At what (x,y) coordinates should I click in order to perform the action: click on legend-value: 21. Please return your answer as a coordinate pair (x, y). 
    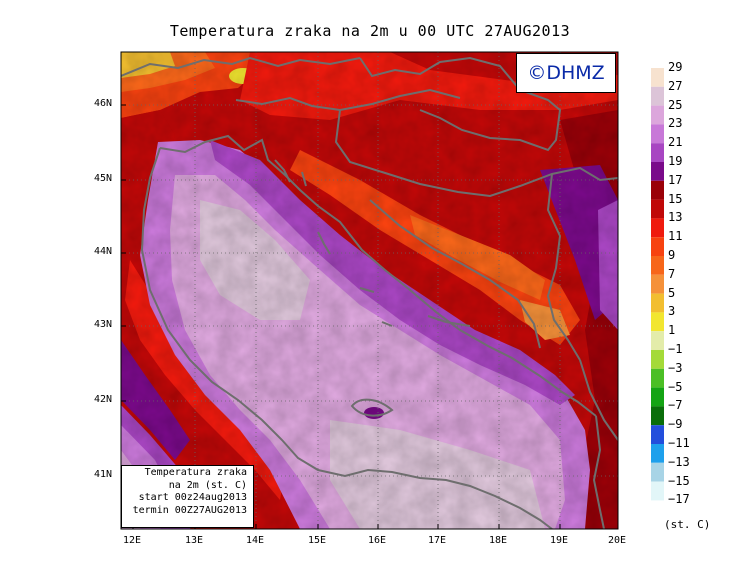
    Looking at the image, I should click on (675, 142).